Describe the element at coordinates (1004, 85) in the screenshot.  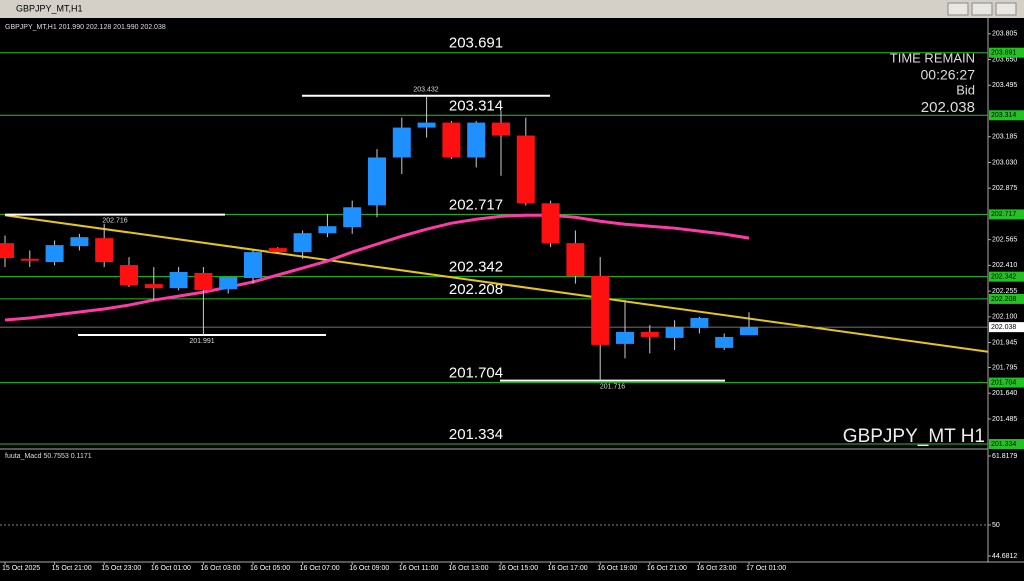
I see `y-tick-label: 203.495` at that location.